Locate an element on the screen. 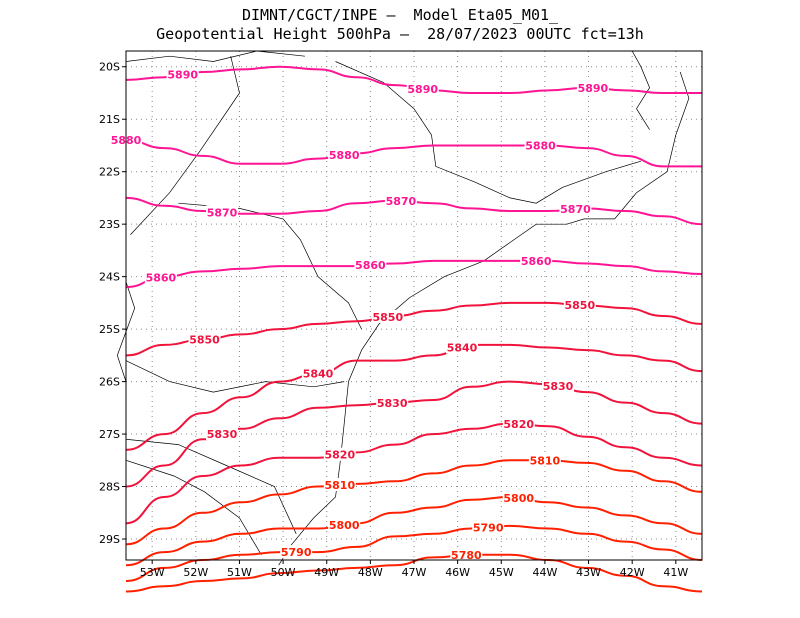 This screenshot has width=800, height=618. lon-tick-label: 51W is located at coordinates (239, 572).